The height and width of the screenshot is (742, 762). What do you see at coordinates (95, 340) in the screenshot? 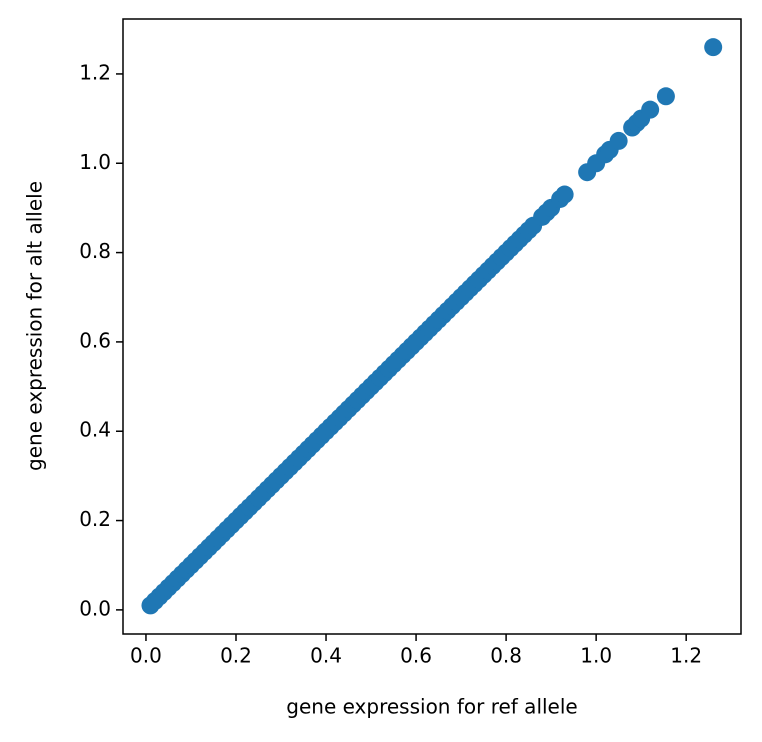
I see `y-tick-label: 0.6` at bounding box center [95, 340].